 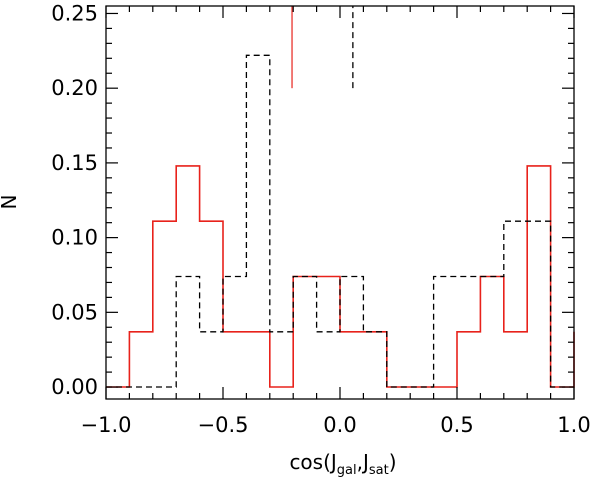 I want to click on y-tick-label: 0.00, so click(x=74, y=387).